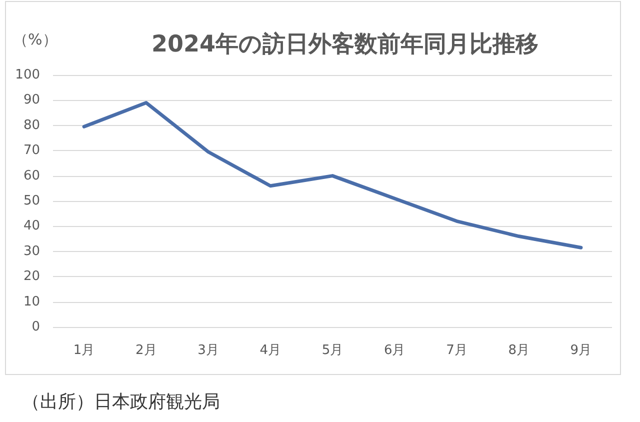  Describe the element at coordinates (31, 251) in the screenshot. I see `y-tick-label: 30` at that location.